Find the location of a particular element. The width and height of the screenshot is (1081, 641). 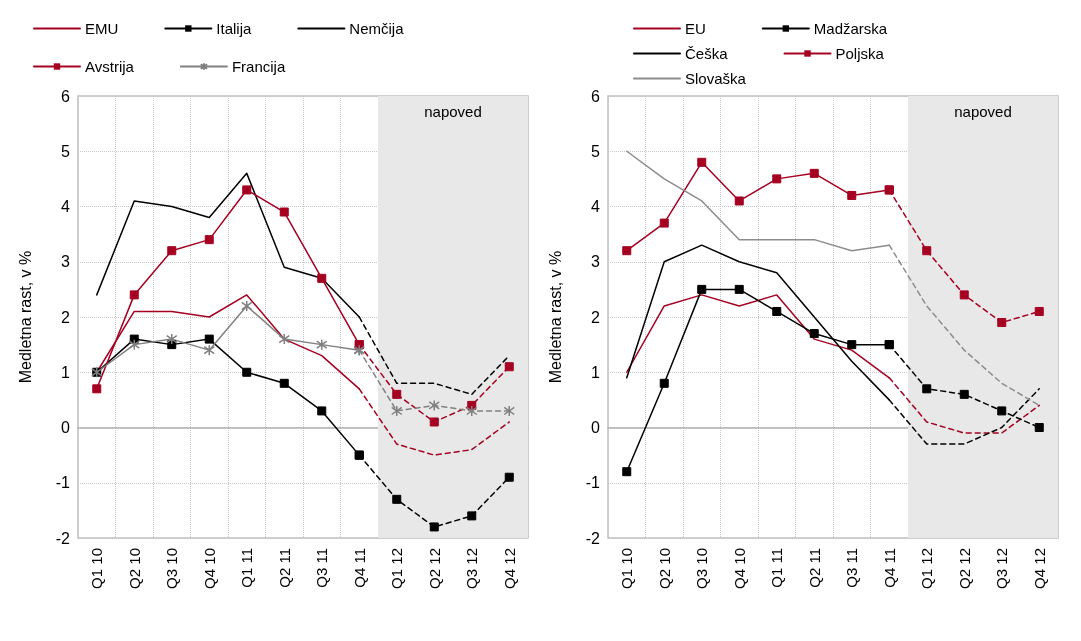

legend-label: Češka is located at coordinates (707, 53).